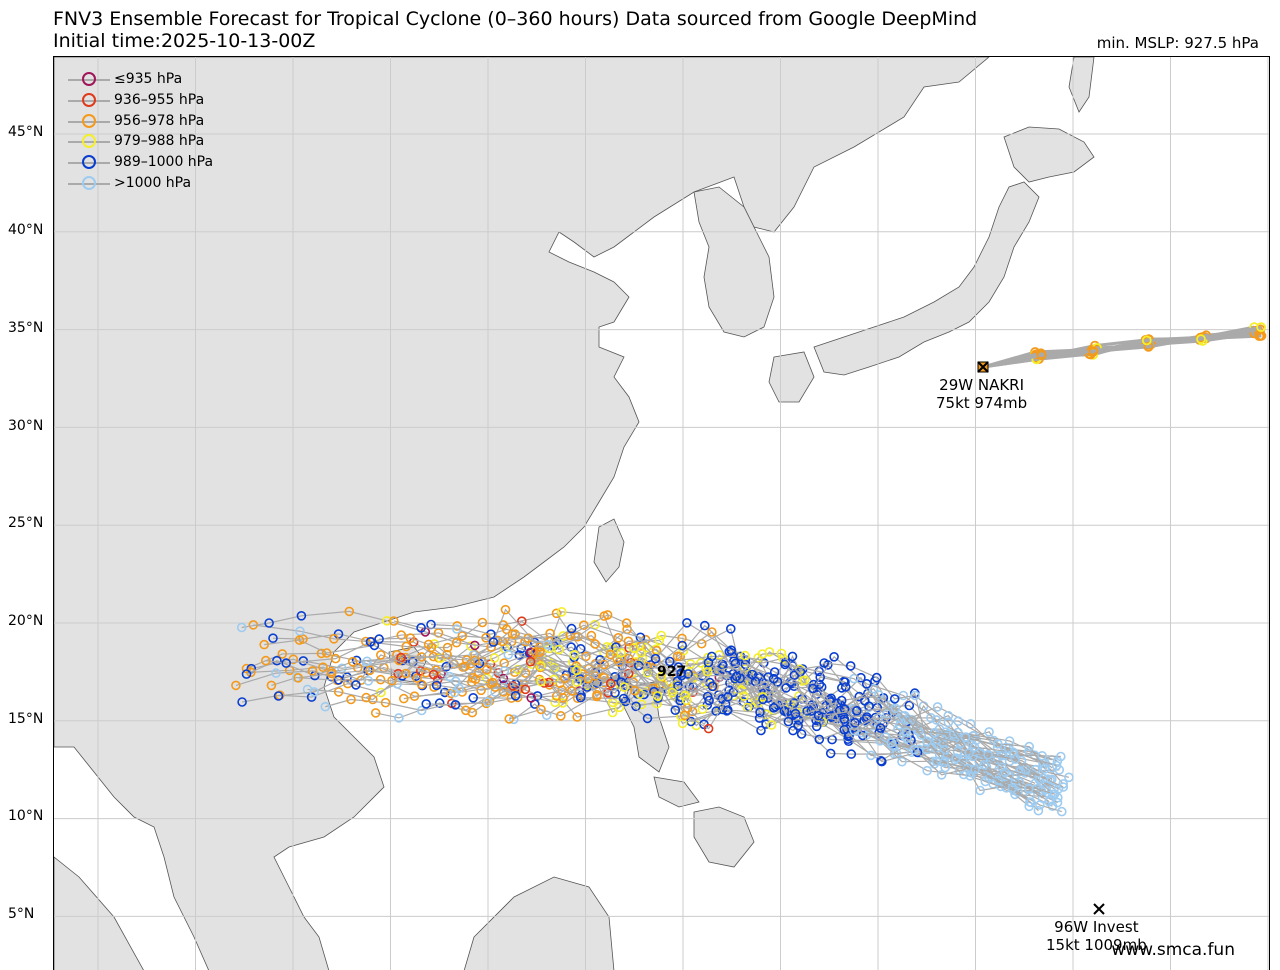 This screenshot has width=1280, height=970. Describe the element at coordinates (140, 79) in the screenshot. I see `legend-item: ≤935 hPa` at that location.